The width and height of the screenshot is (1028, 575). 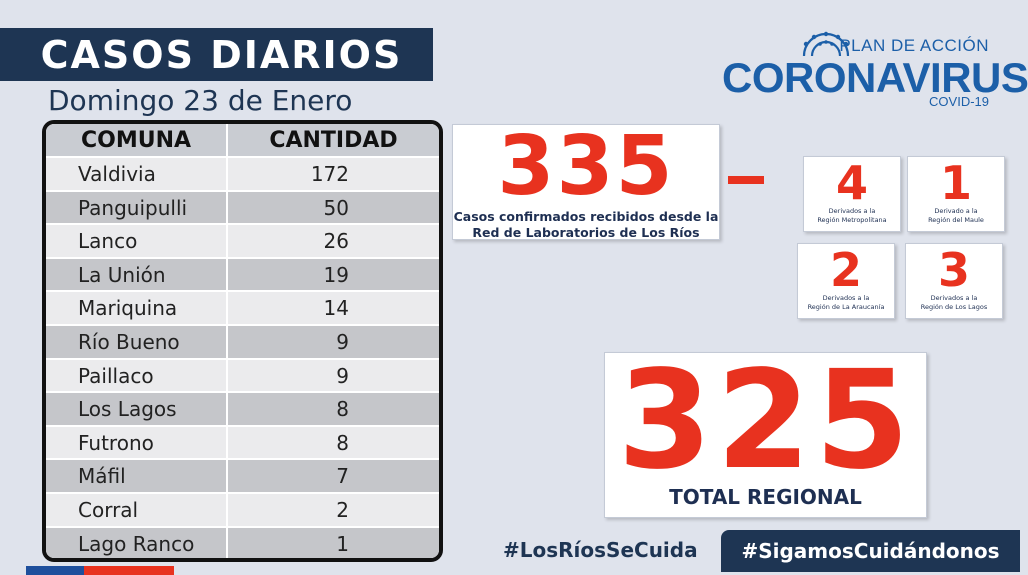 What do you see at coordinates (846, 307) in the screenshot?
I see `derived-caption-line2: Región de La Araucanía` at bounding box center [846, 307].